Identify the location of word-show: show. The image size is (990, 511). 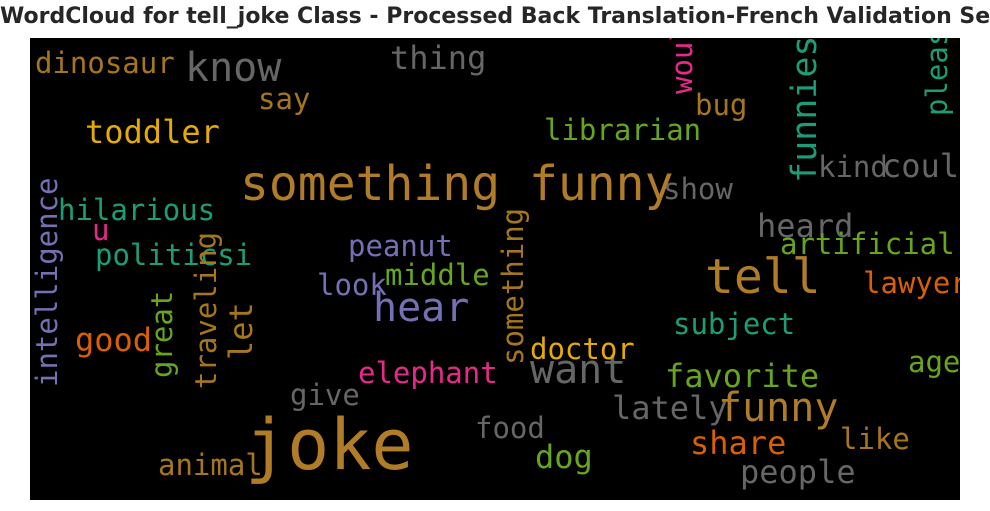
(698, 189).